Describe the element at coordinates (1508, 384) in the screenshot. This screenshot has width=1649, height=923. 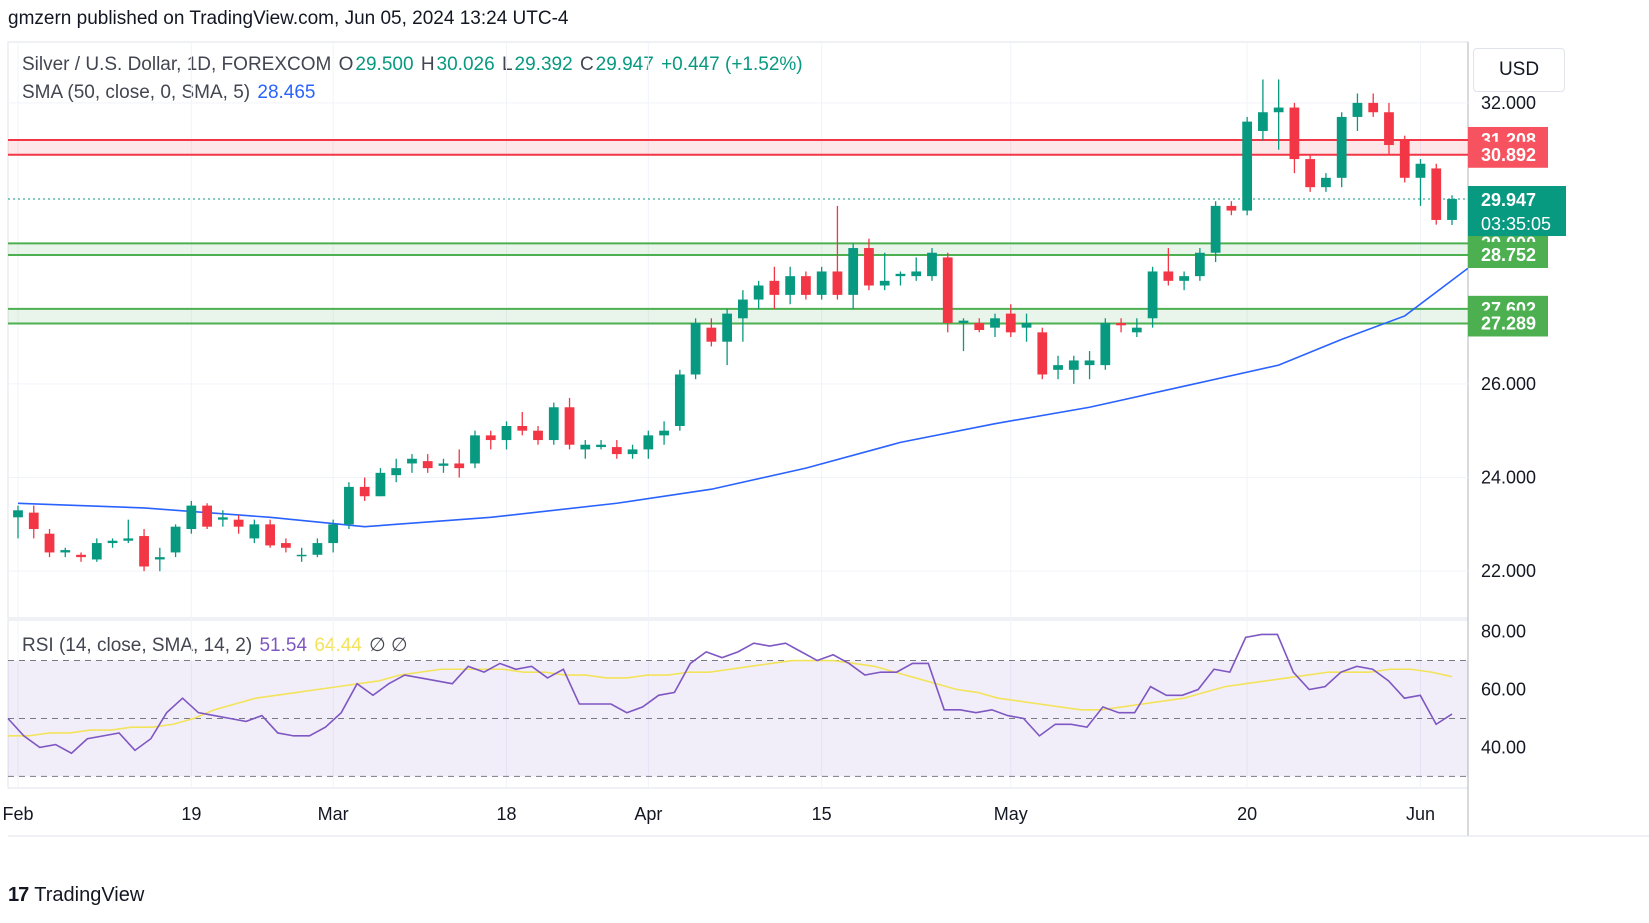
I see `price-tick-label: 26.000` at that location.